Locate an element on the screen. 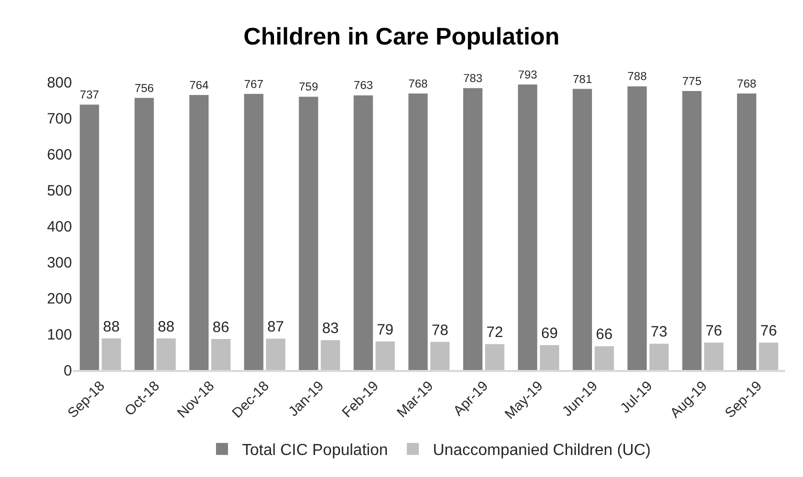 The width and height of the screenshot is (803, 477). data-label: 737 is located at coordinates (90, 96).